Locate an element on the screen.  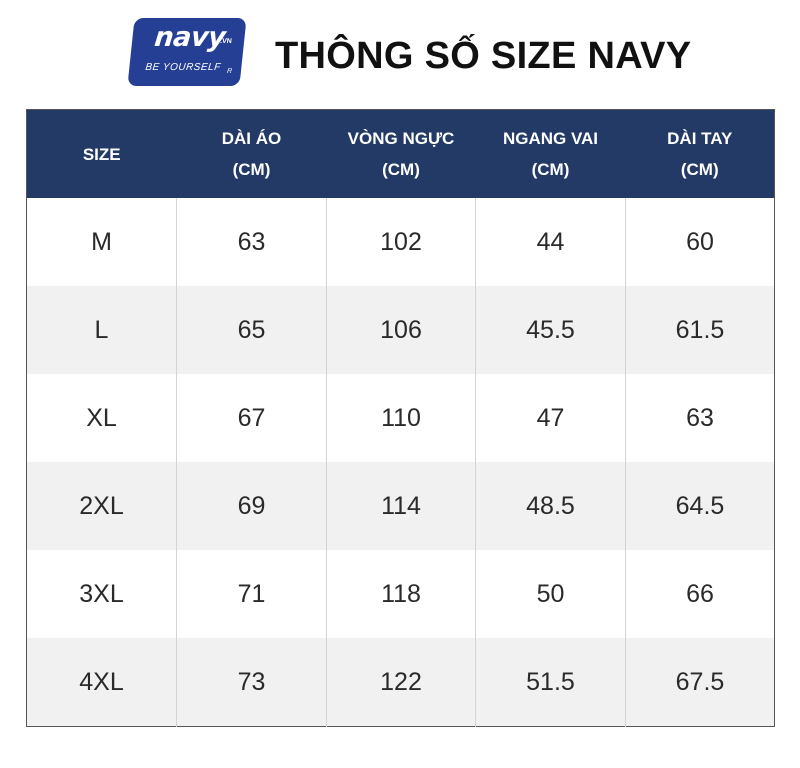
table-row: M 63 102 44 60 is located at coordinates (400, 242).